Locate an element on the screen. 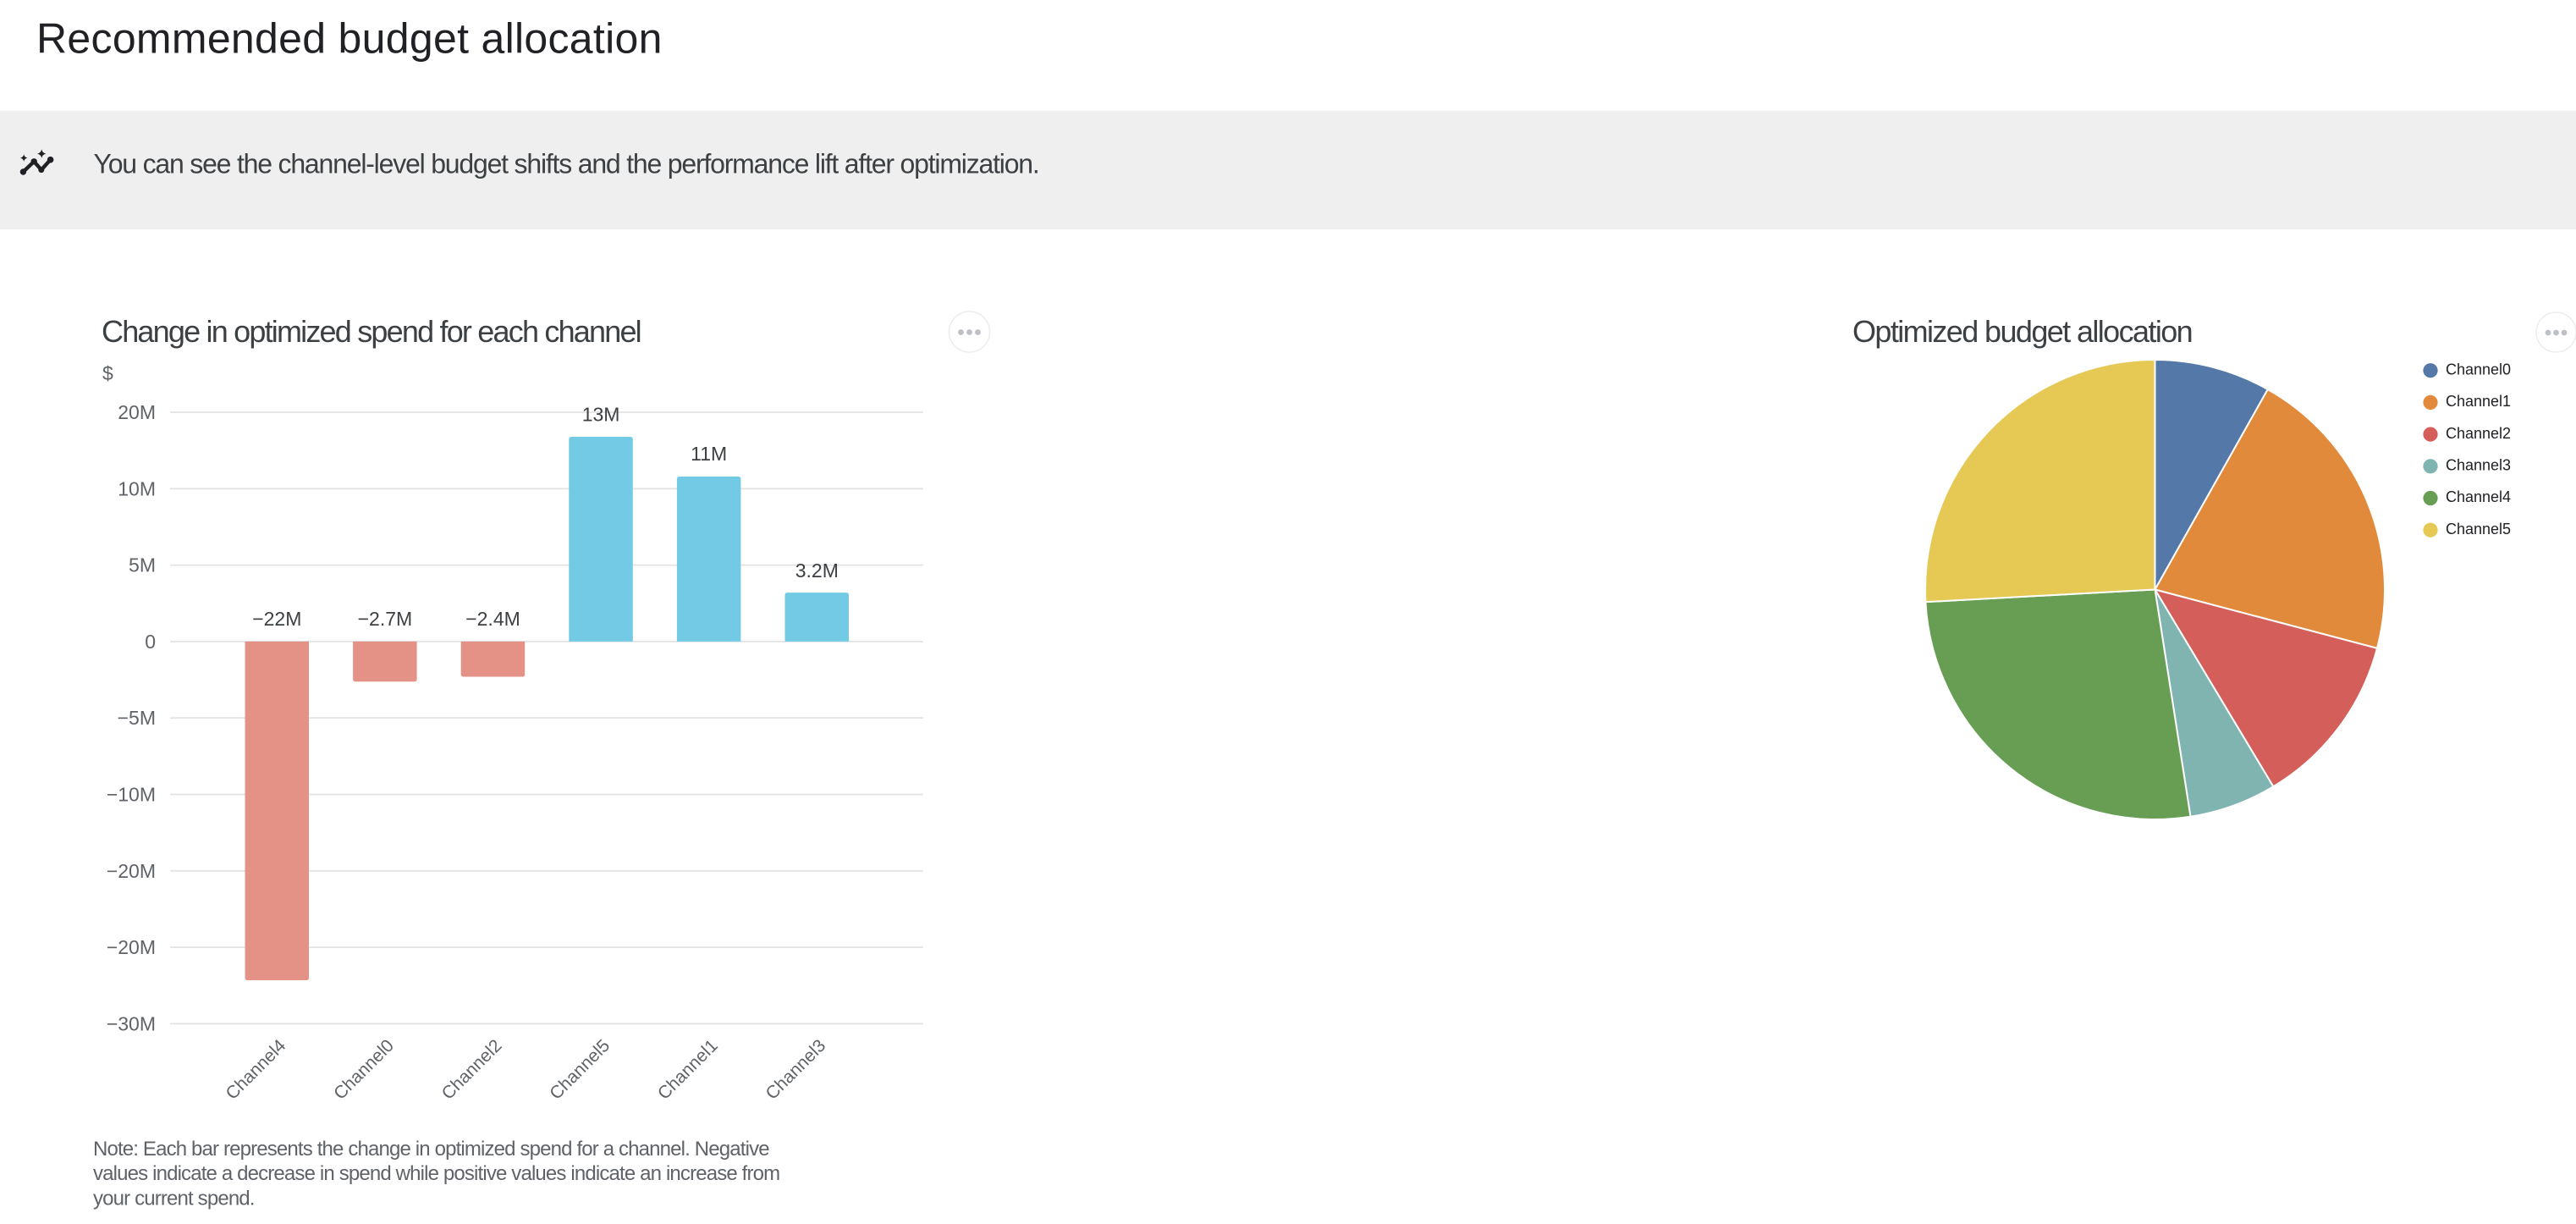  svg-text: 0 is located at coordinates (150, 642).